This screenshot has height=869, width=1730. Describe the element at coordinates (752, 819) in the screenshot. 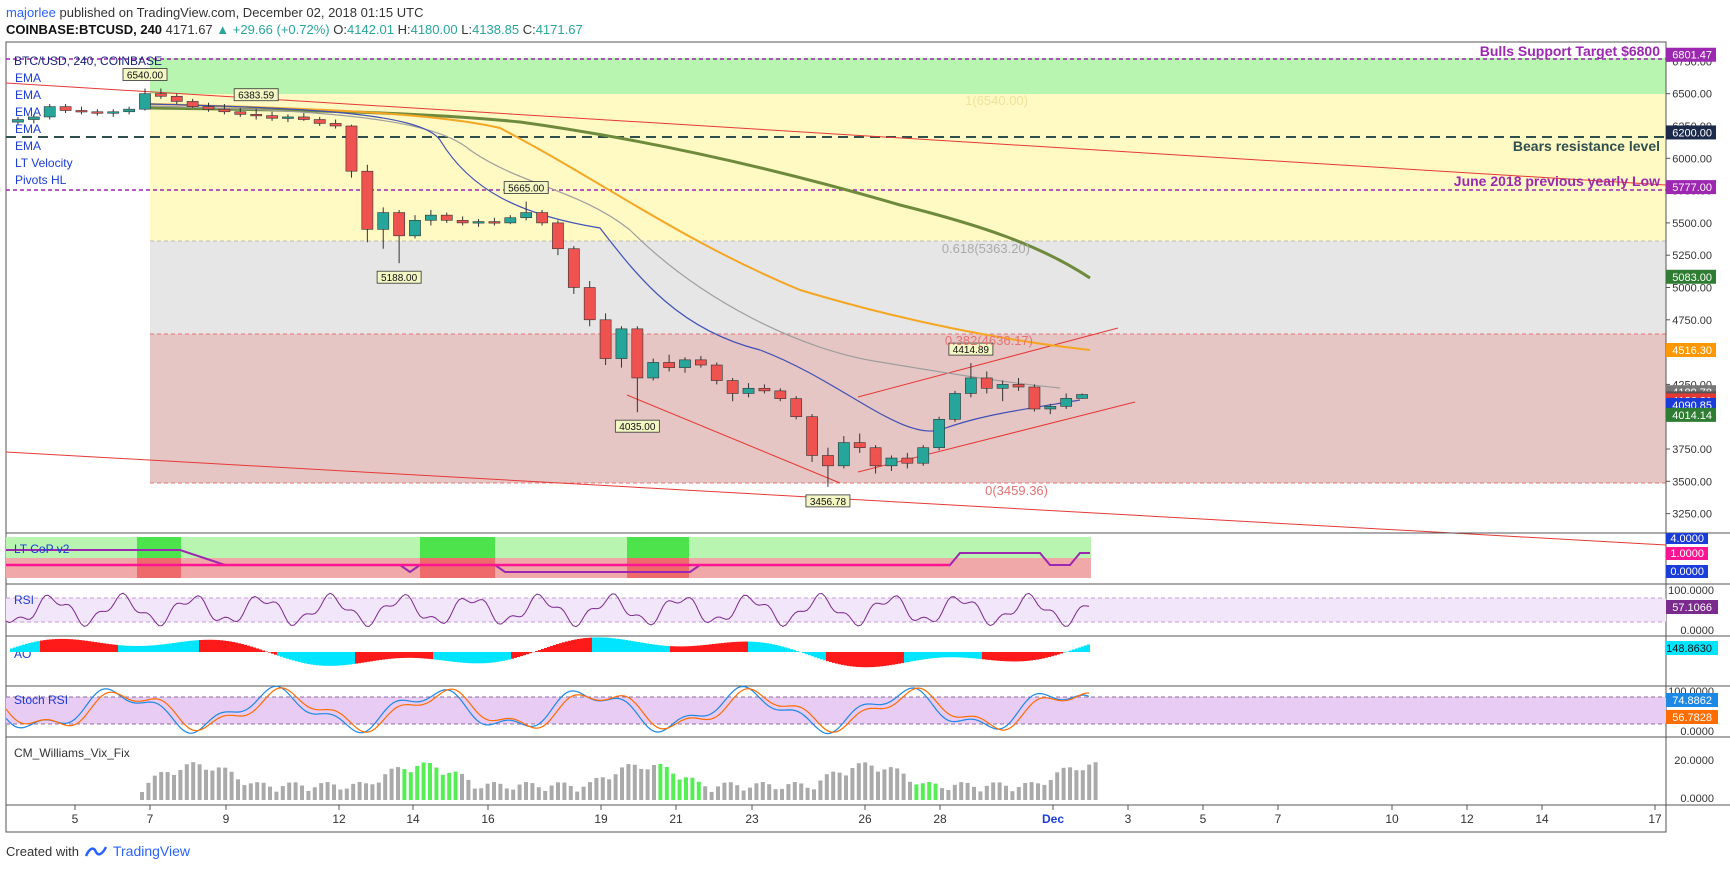

I see `time-tick-label: 23` at that location.